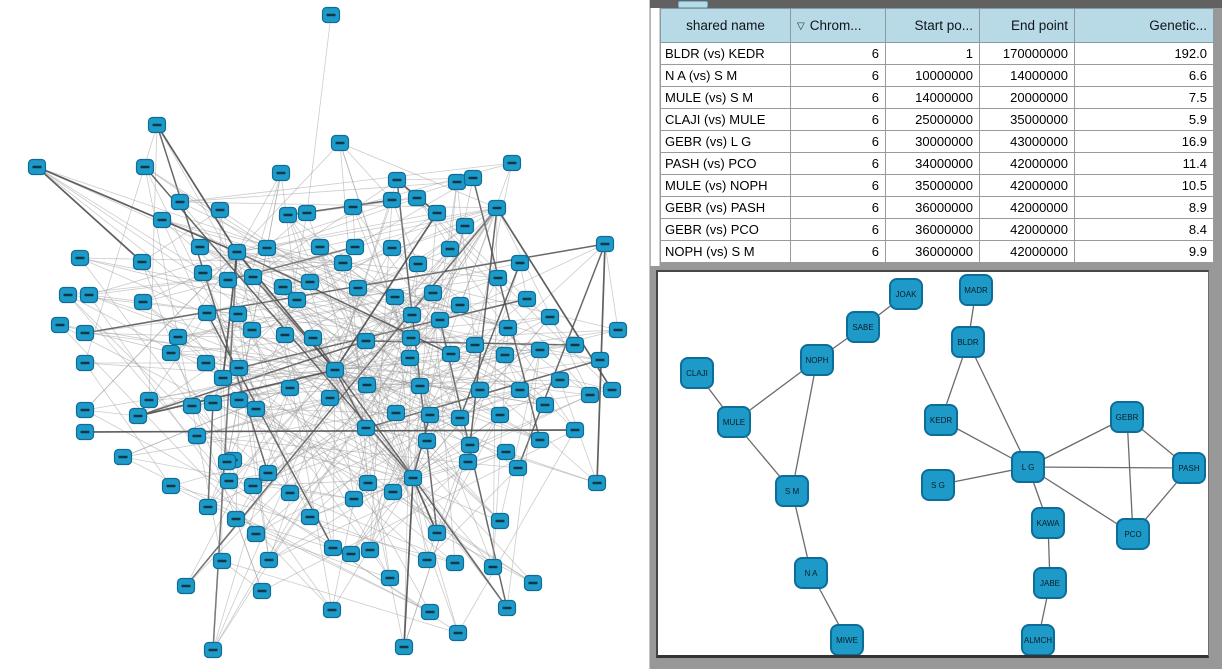 This screenshot has width=1222, height=669. I want to click on table-cell: 30000000, so click(932, 141).